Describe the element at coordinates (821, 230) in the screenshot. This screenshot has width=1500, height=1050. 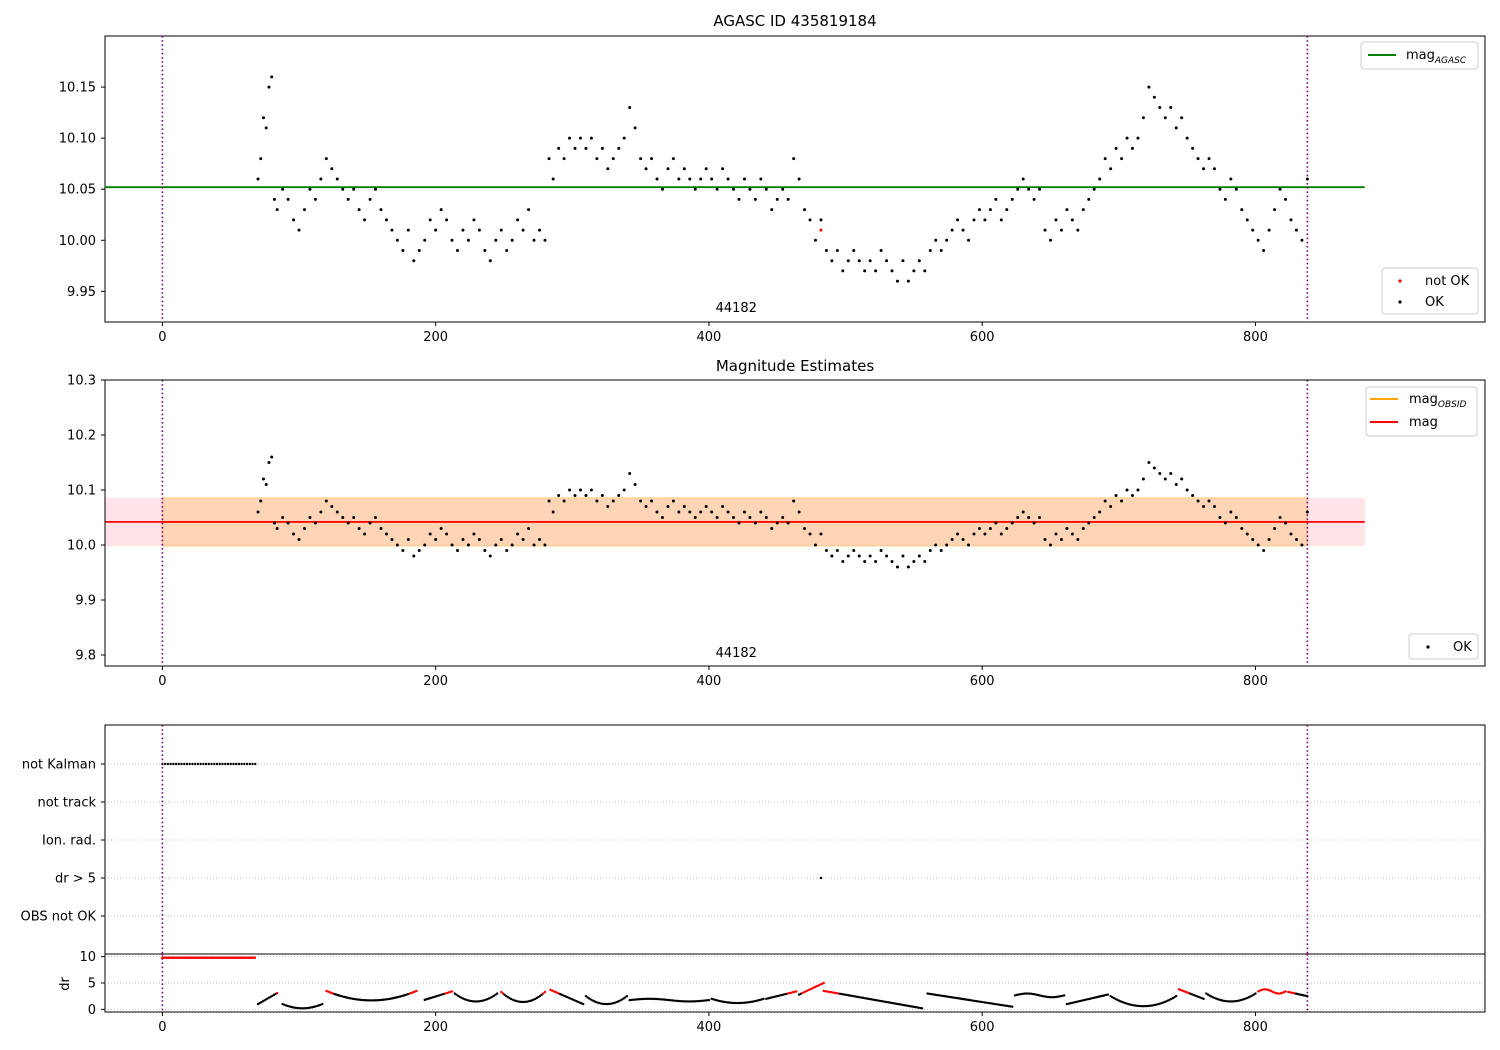
I see `agasc-not-ok-point` at that location.